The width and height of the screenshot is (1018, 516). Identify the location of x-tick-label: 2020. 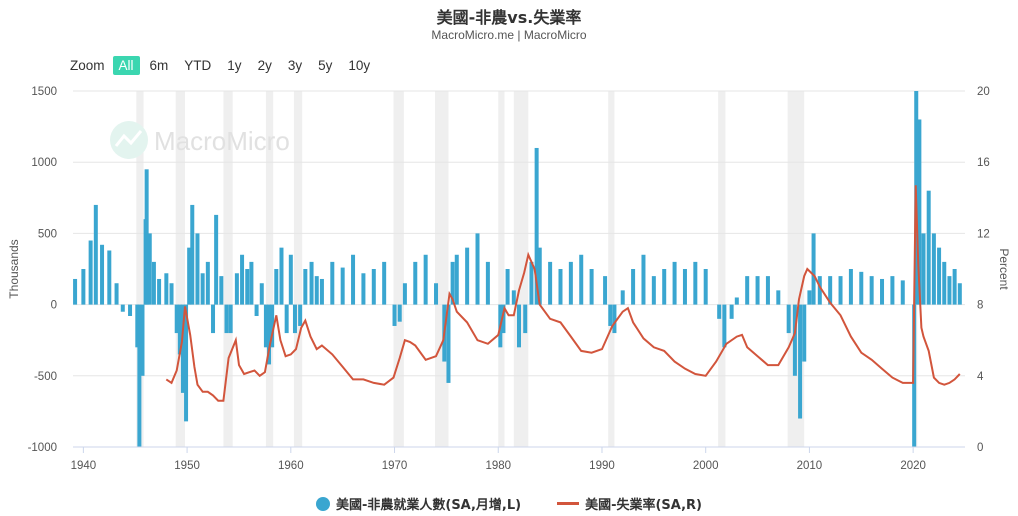
(913, 466).